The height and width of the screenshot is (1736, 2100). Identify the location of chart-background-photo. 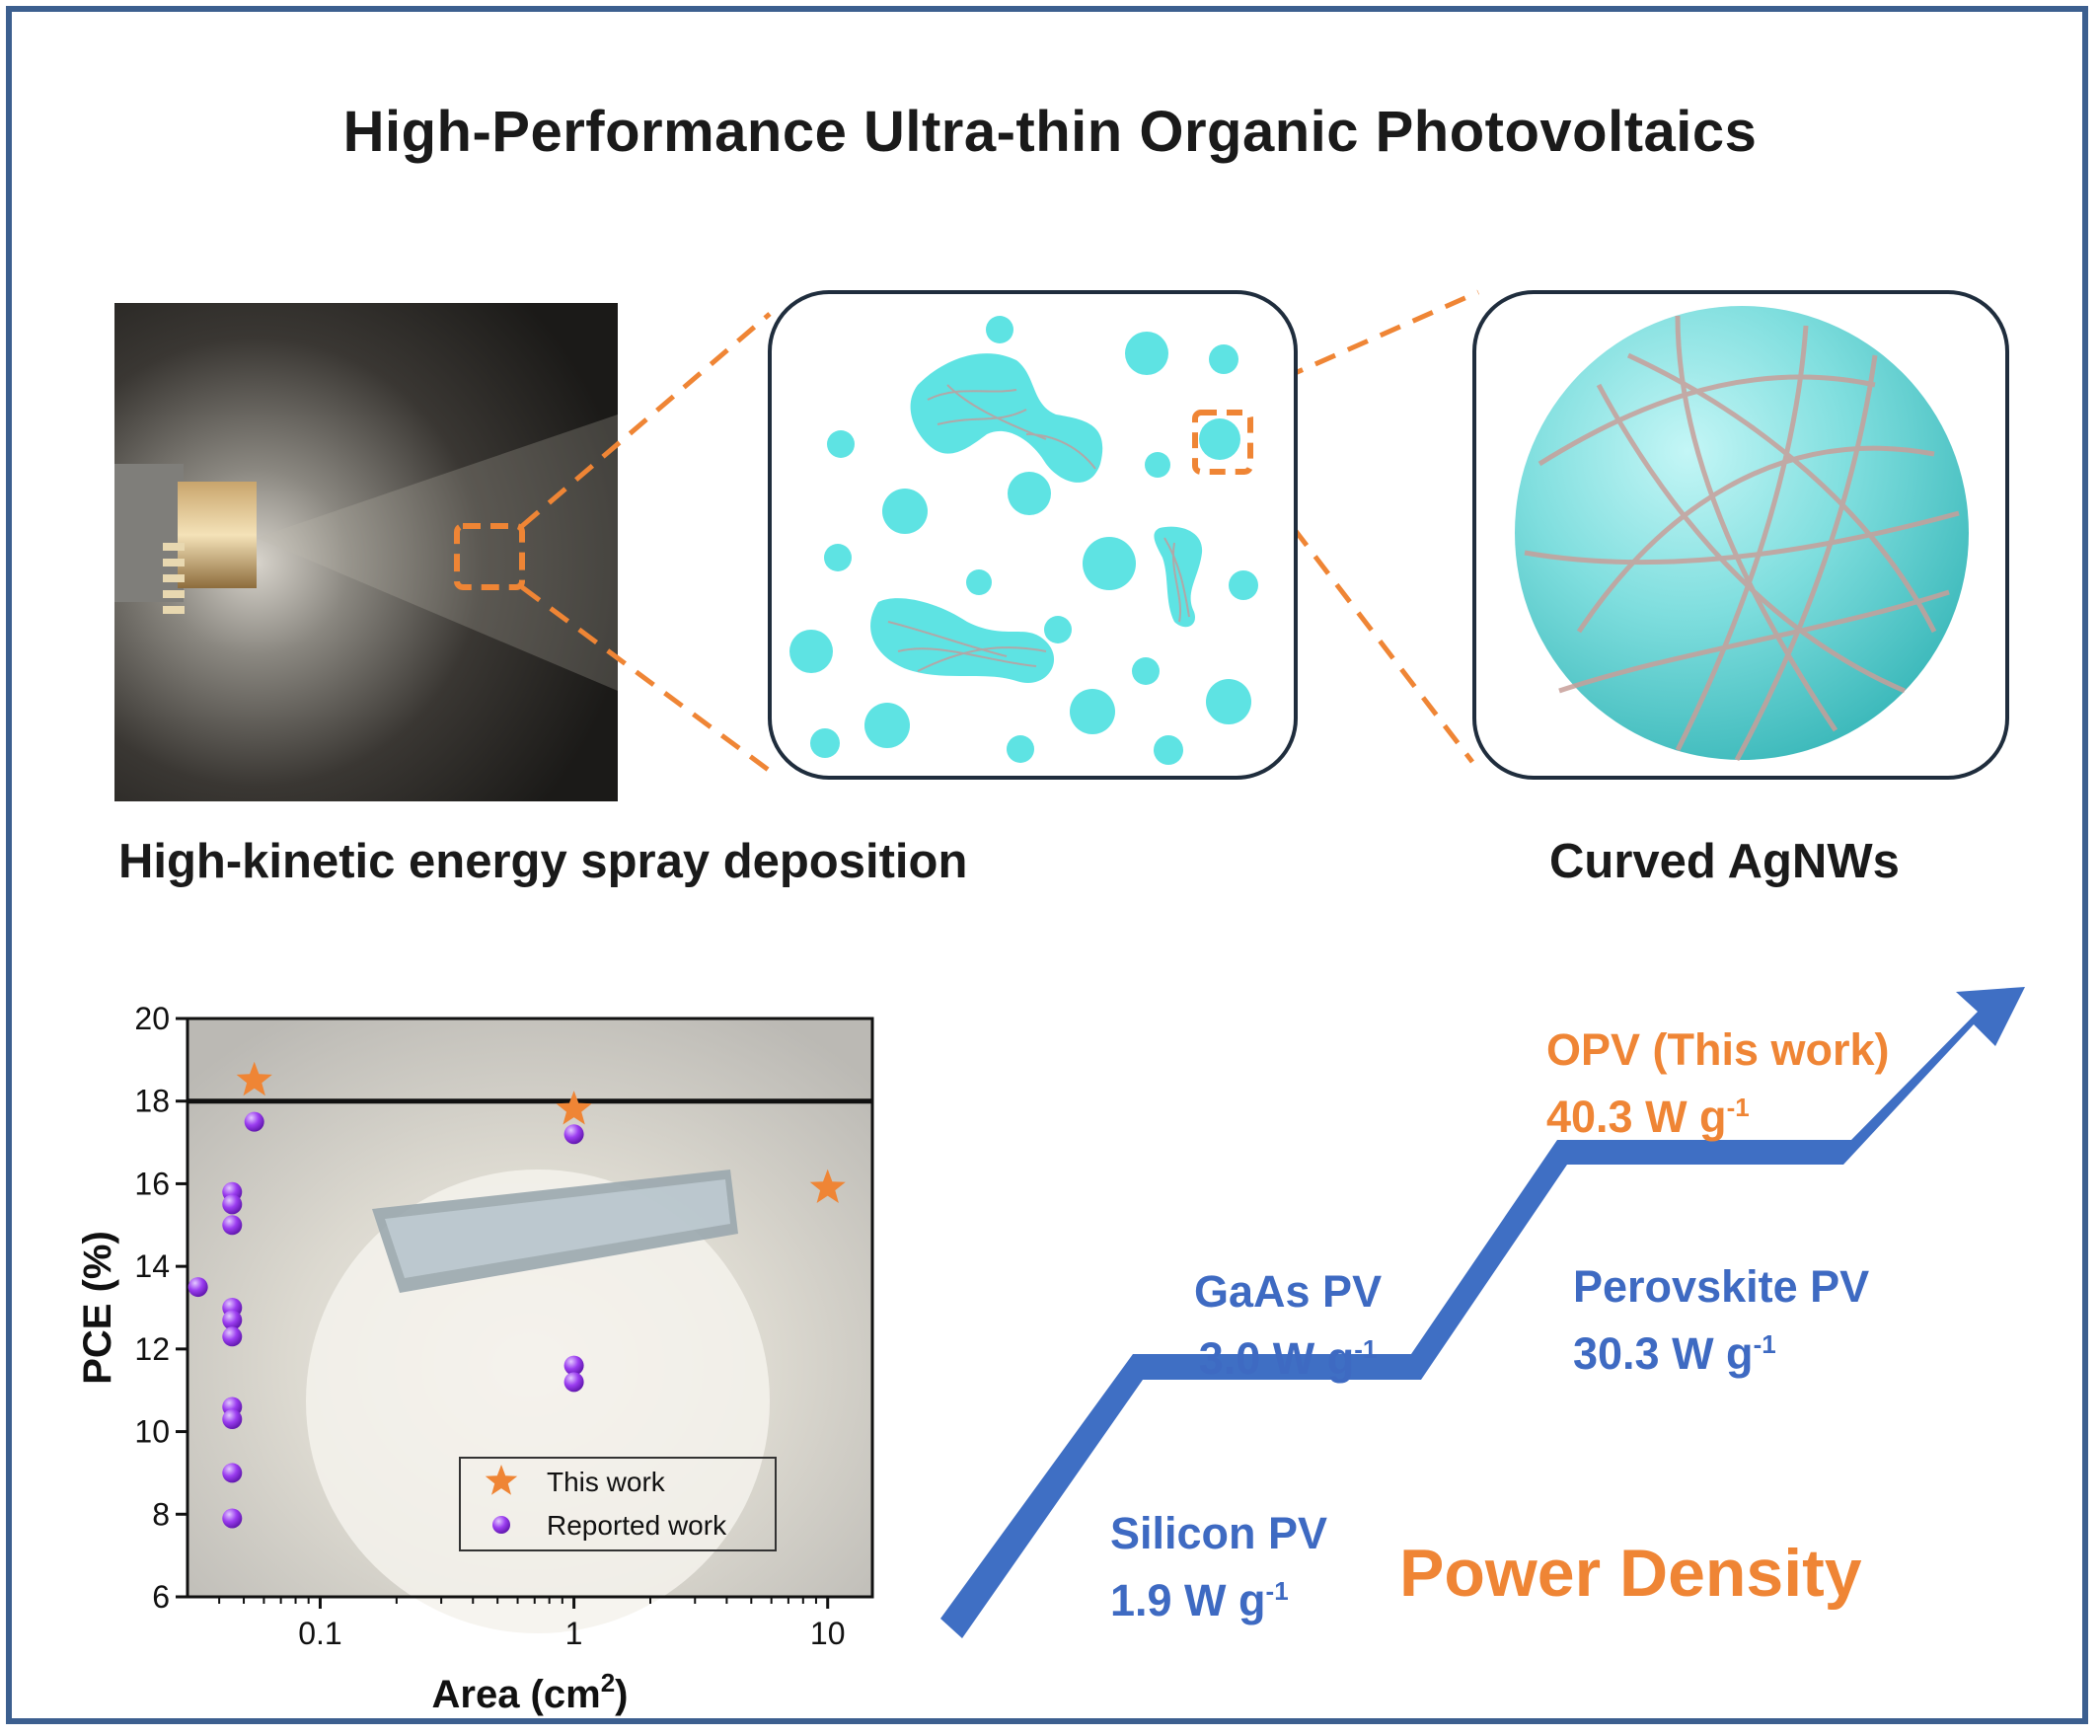
(530, 1326).